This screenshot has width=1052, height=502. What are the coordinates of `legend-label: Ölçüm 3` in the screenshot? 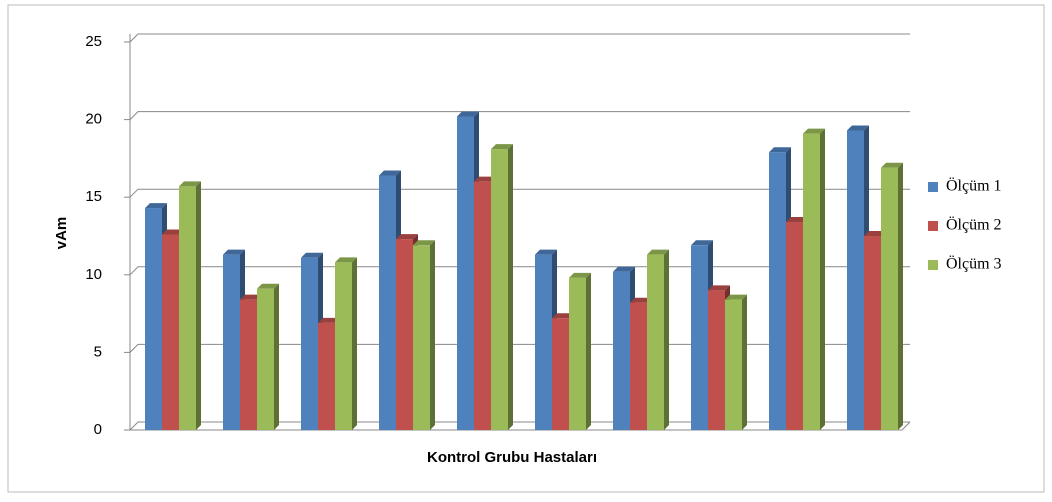 It's located at (974, 264).